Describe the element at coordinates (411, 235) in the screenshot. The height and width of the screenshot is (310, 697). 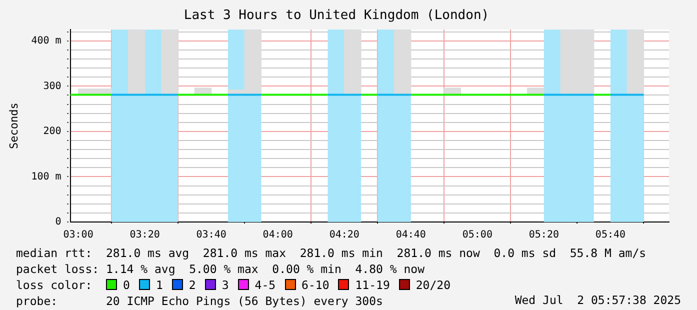
I see `x-tick-label: 04:40` at that location.